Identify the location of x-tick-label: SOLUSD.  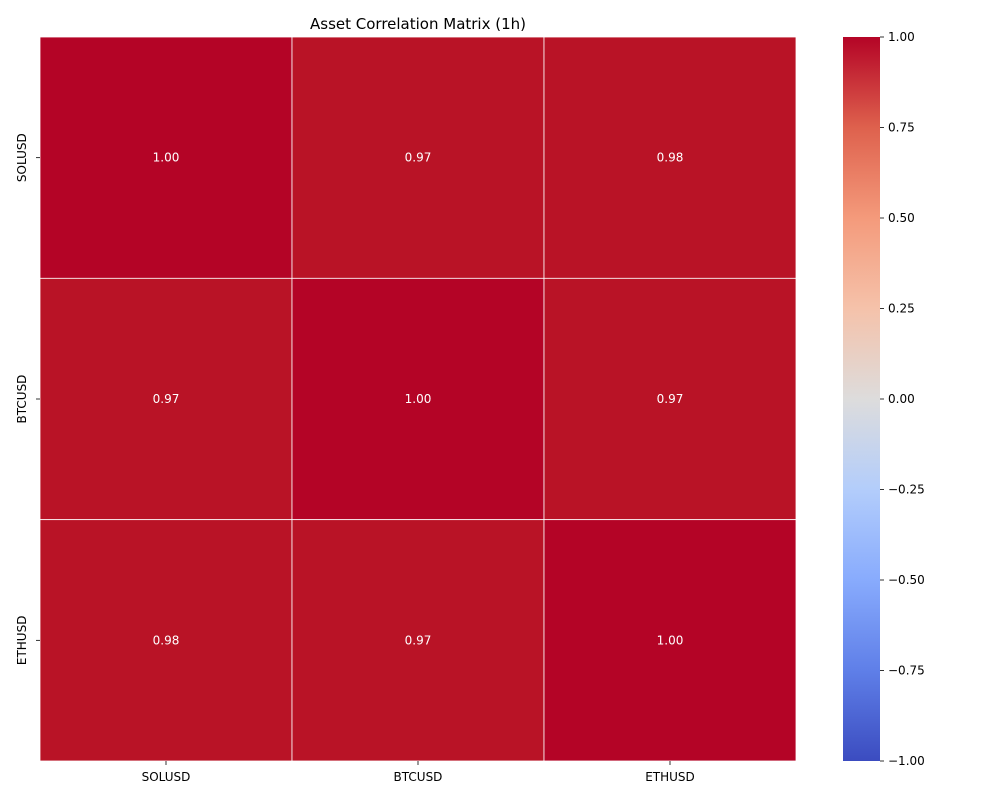
(166, 777).